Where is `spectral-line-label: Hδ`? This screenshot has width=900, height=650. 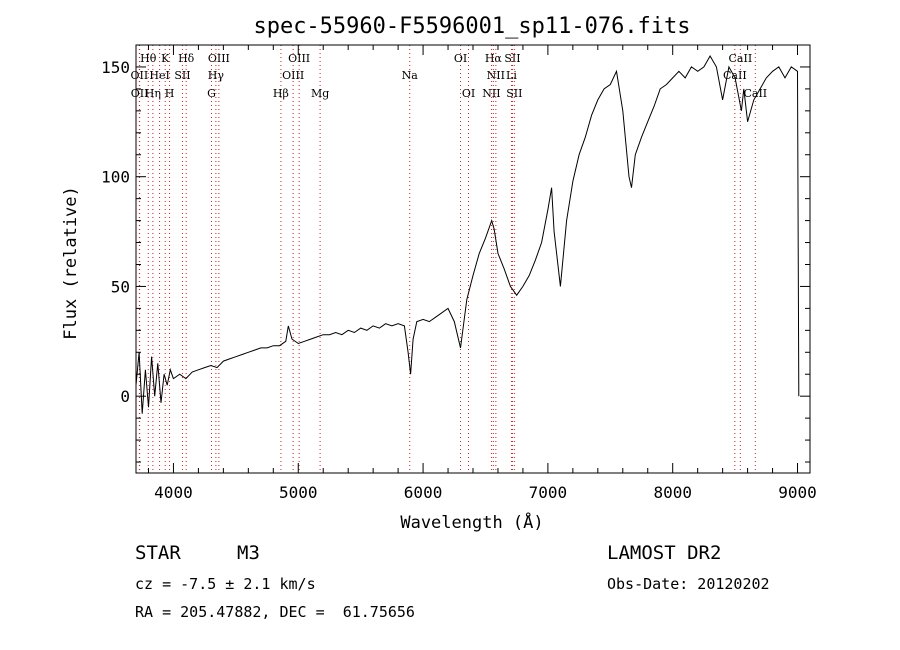 spectral-line-label: Hδ is located at coordinates (186, 58).